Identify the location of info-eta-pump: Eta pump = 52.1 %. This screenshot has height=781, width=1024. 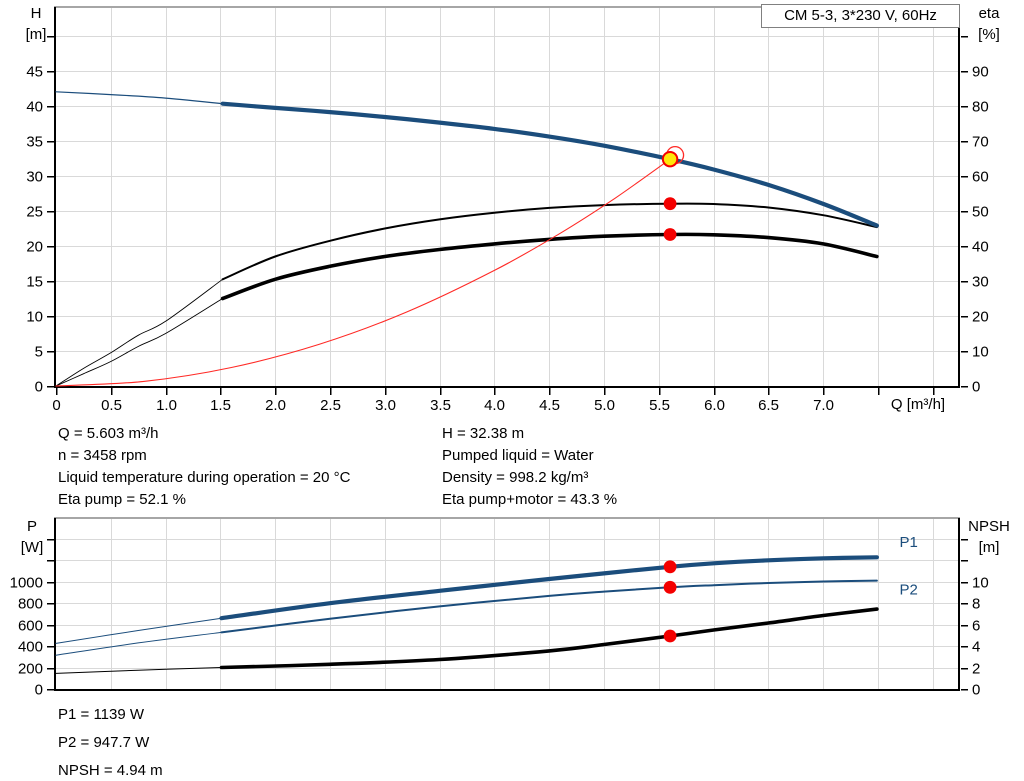
(122, 499).